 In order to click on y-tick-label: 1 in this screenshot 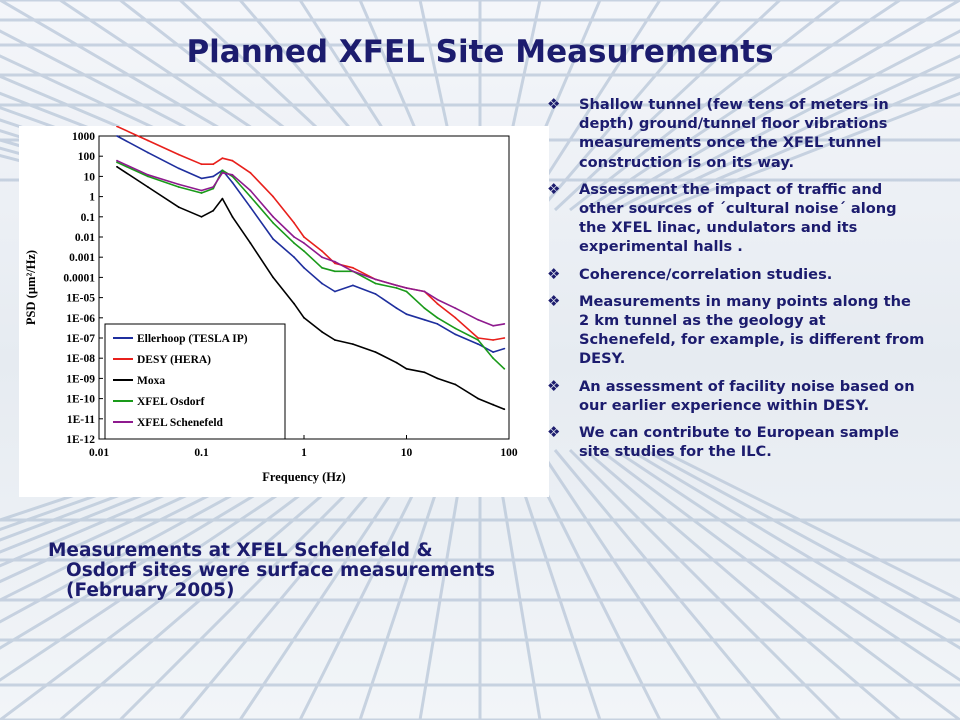, I will do `click(92, 198)`.